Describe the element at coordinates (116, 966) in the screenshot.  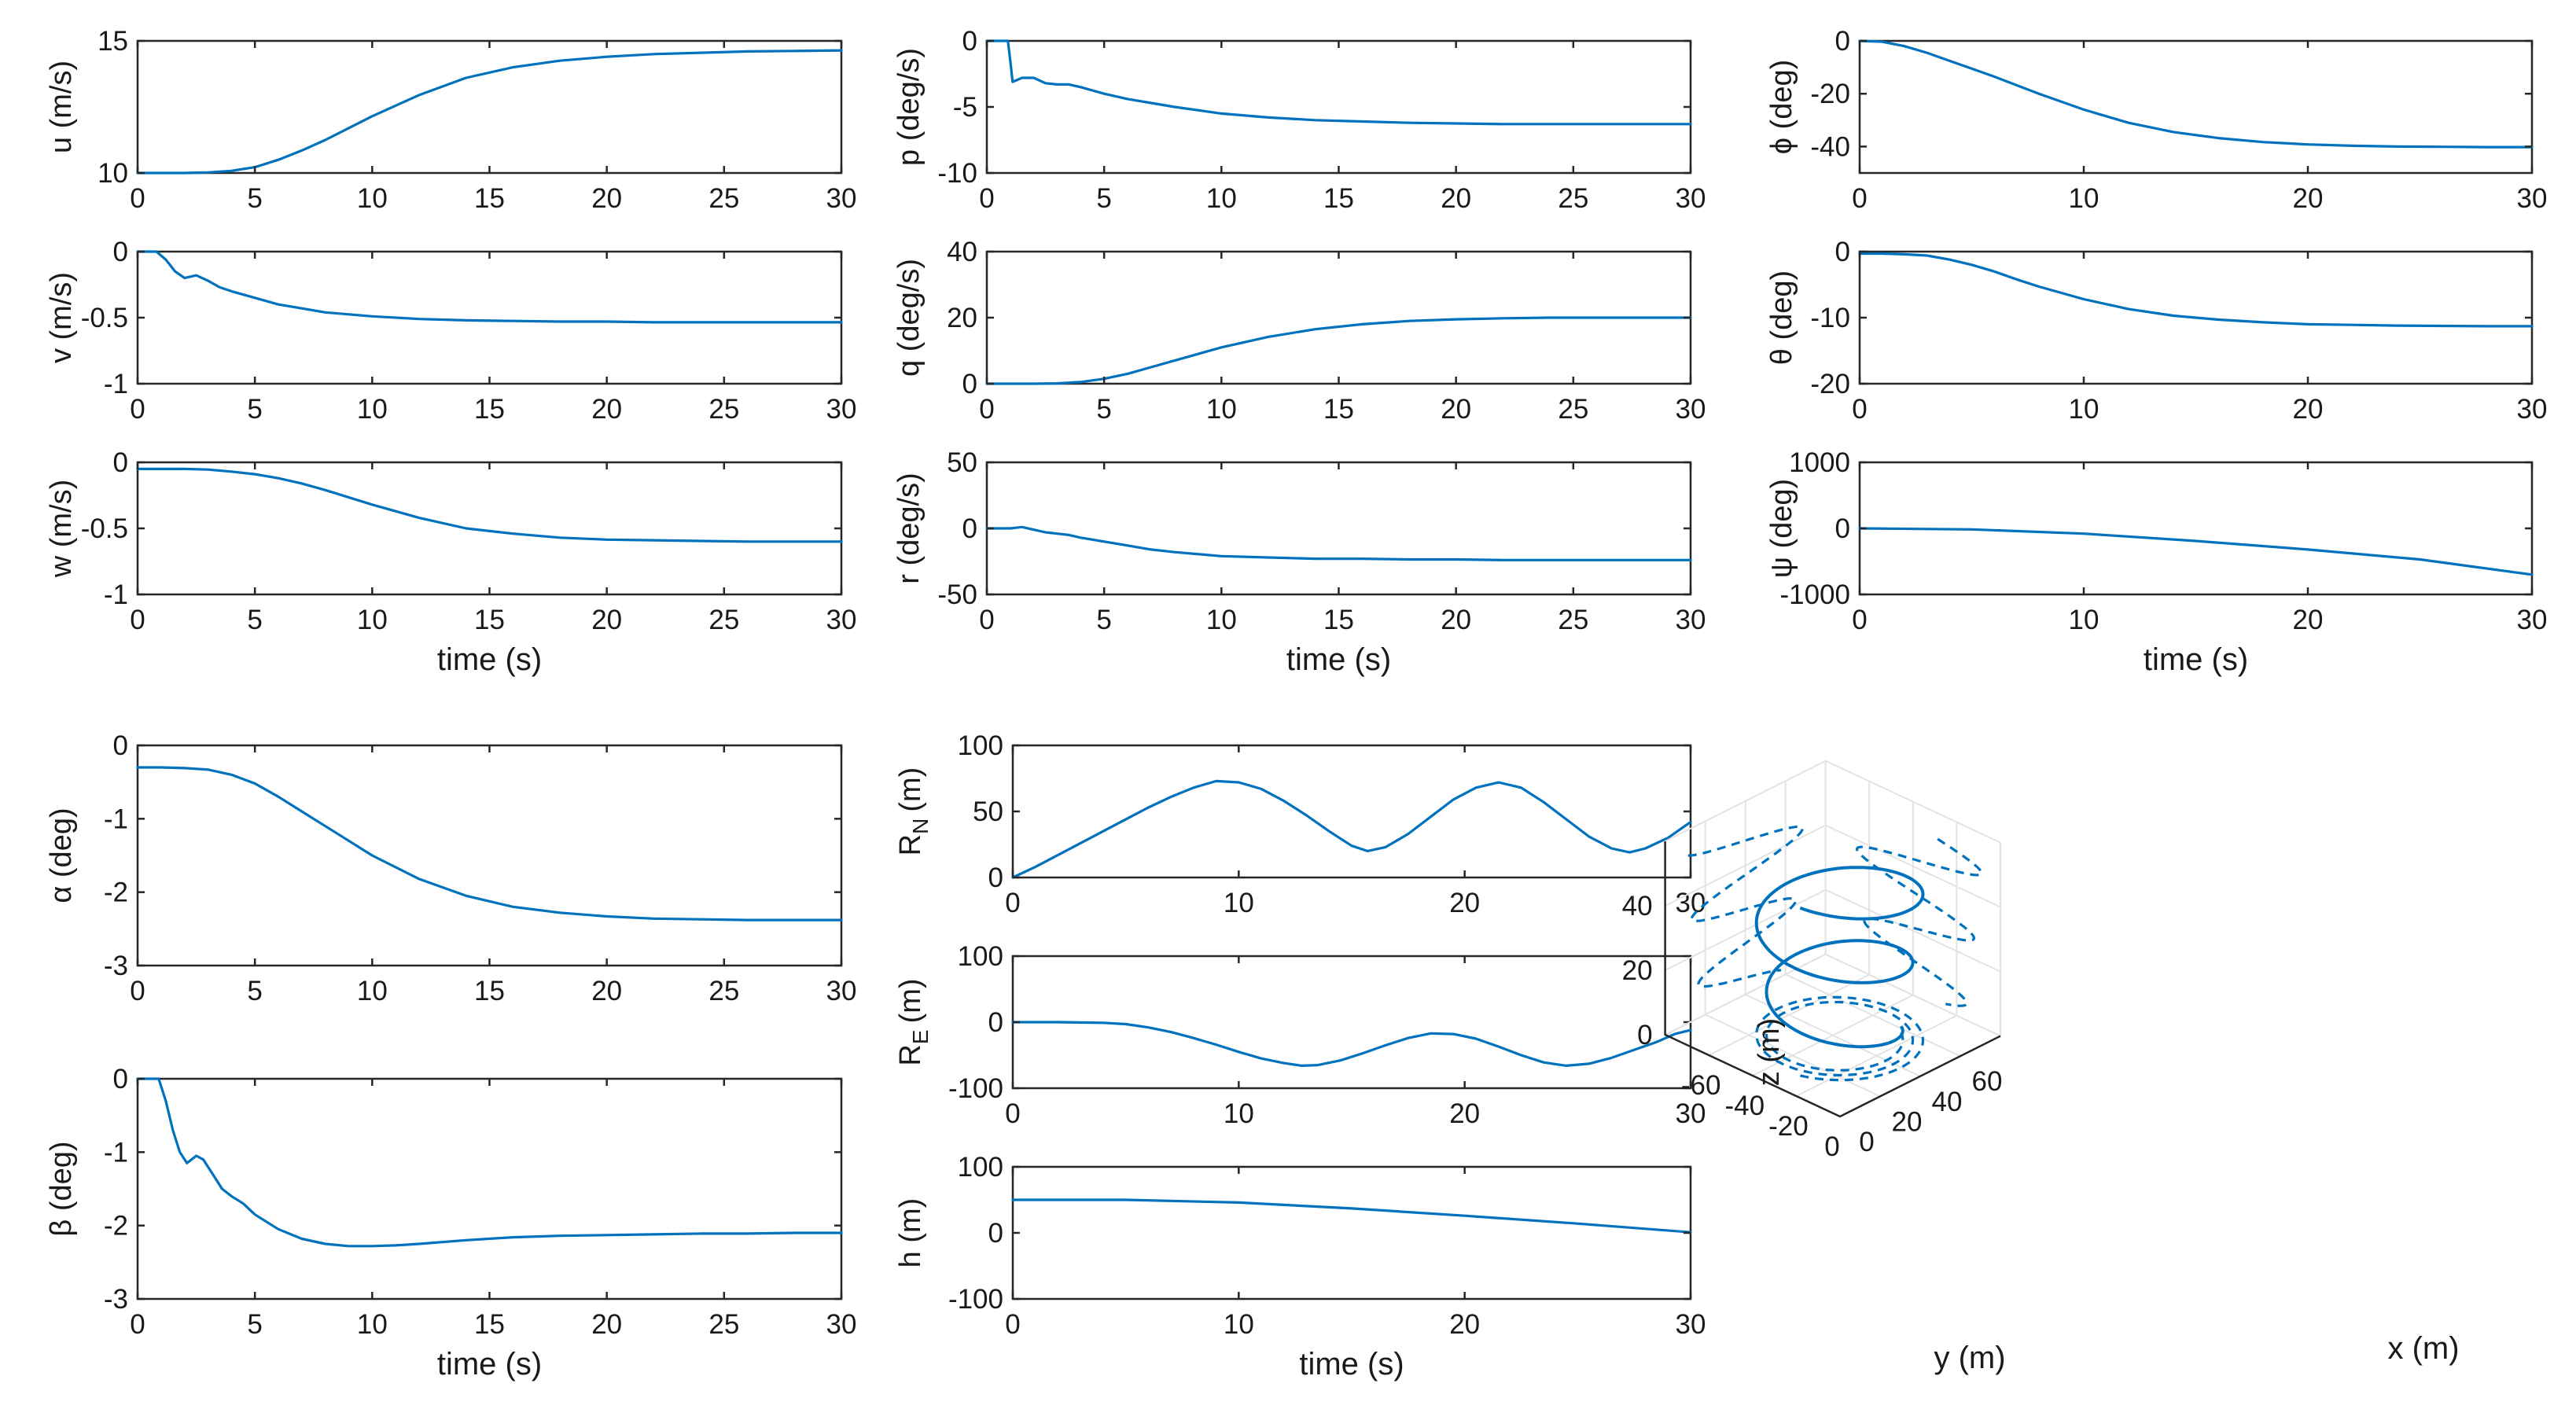
I see `y-tick-label: -3` at that location.